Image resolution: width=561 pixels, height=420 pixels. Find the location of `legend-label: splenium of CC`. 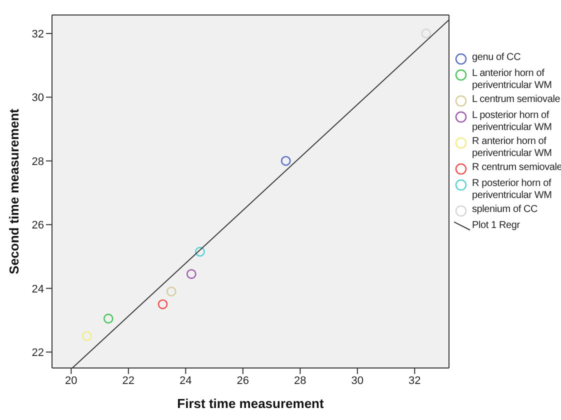

legend-label: splenium of CC is located at coordinates (505, 210).